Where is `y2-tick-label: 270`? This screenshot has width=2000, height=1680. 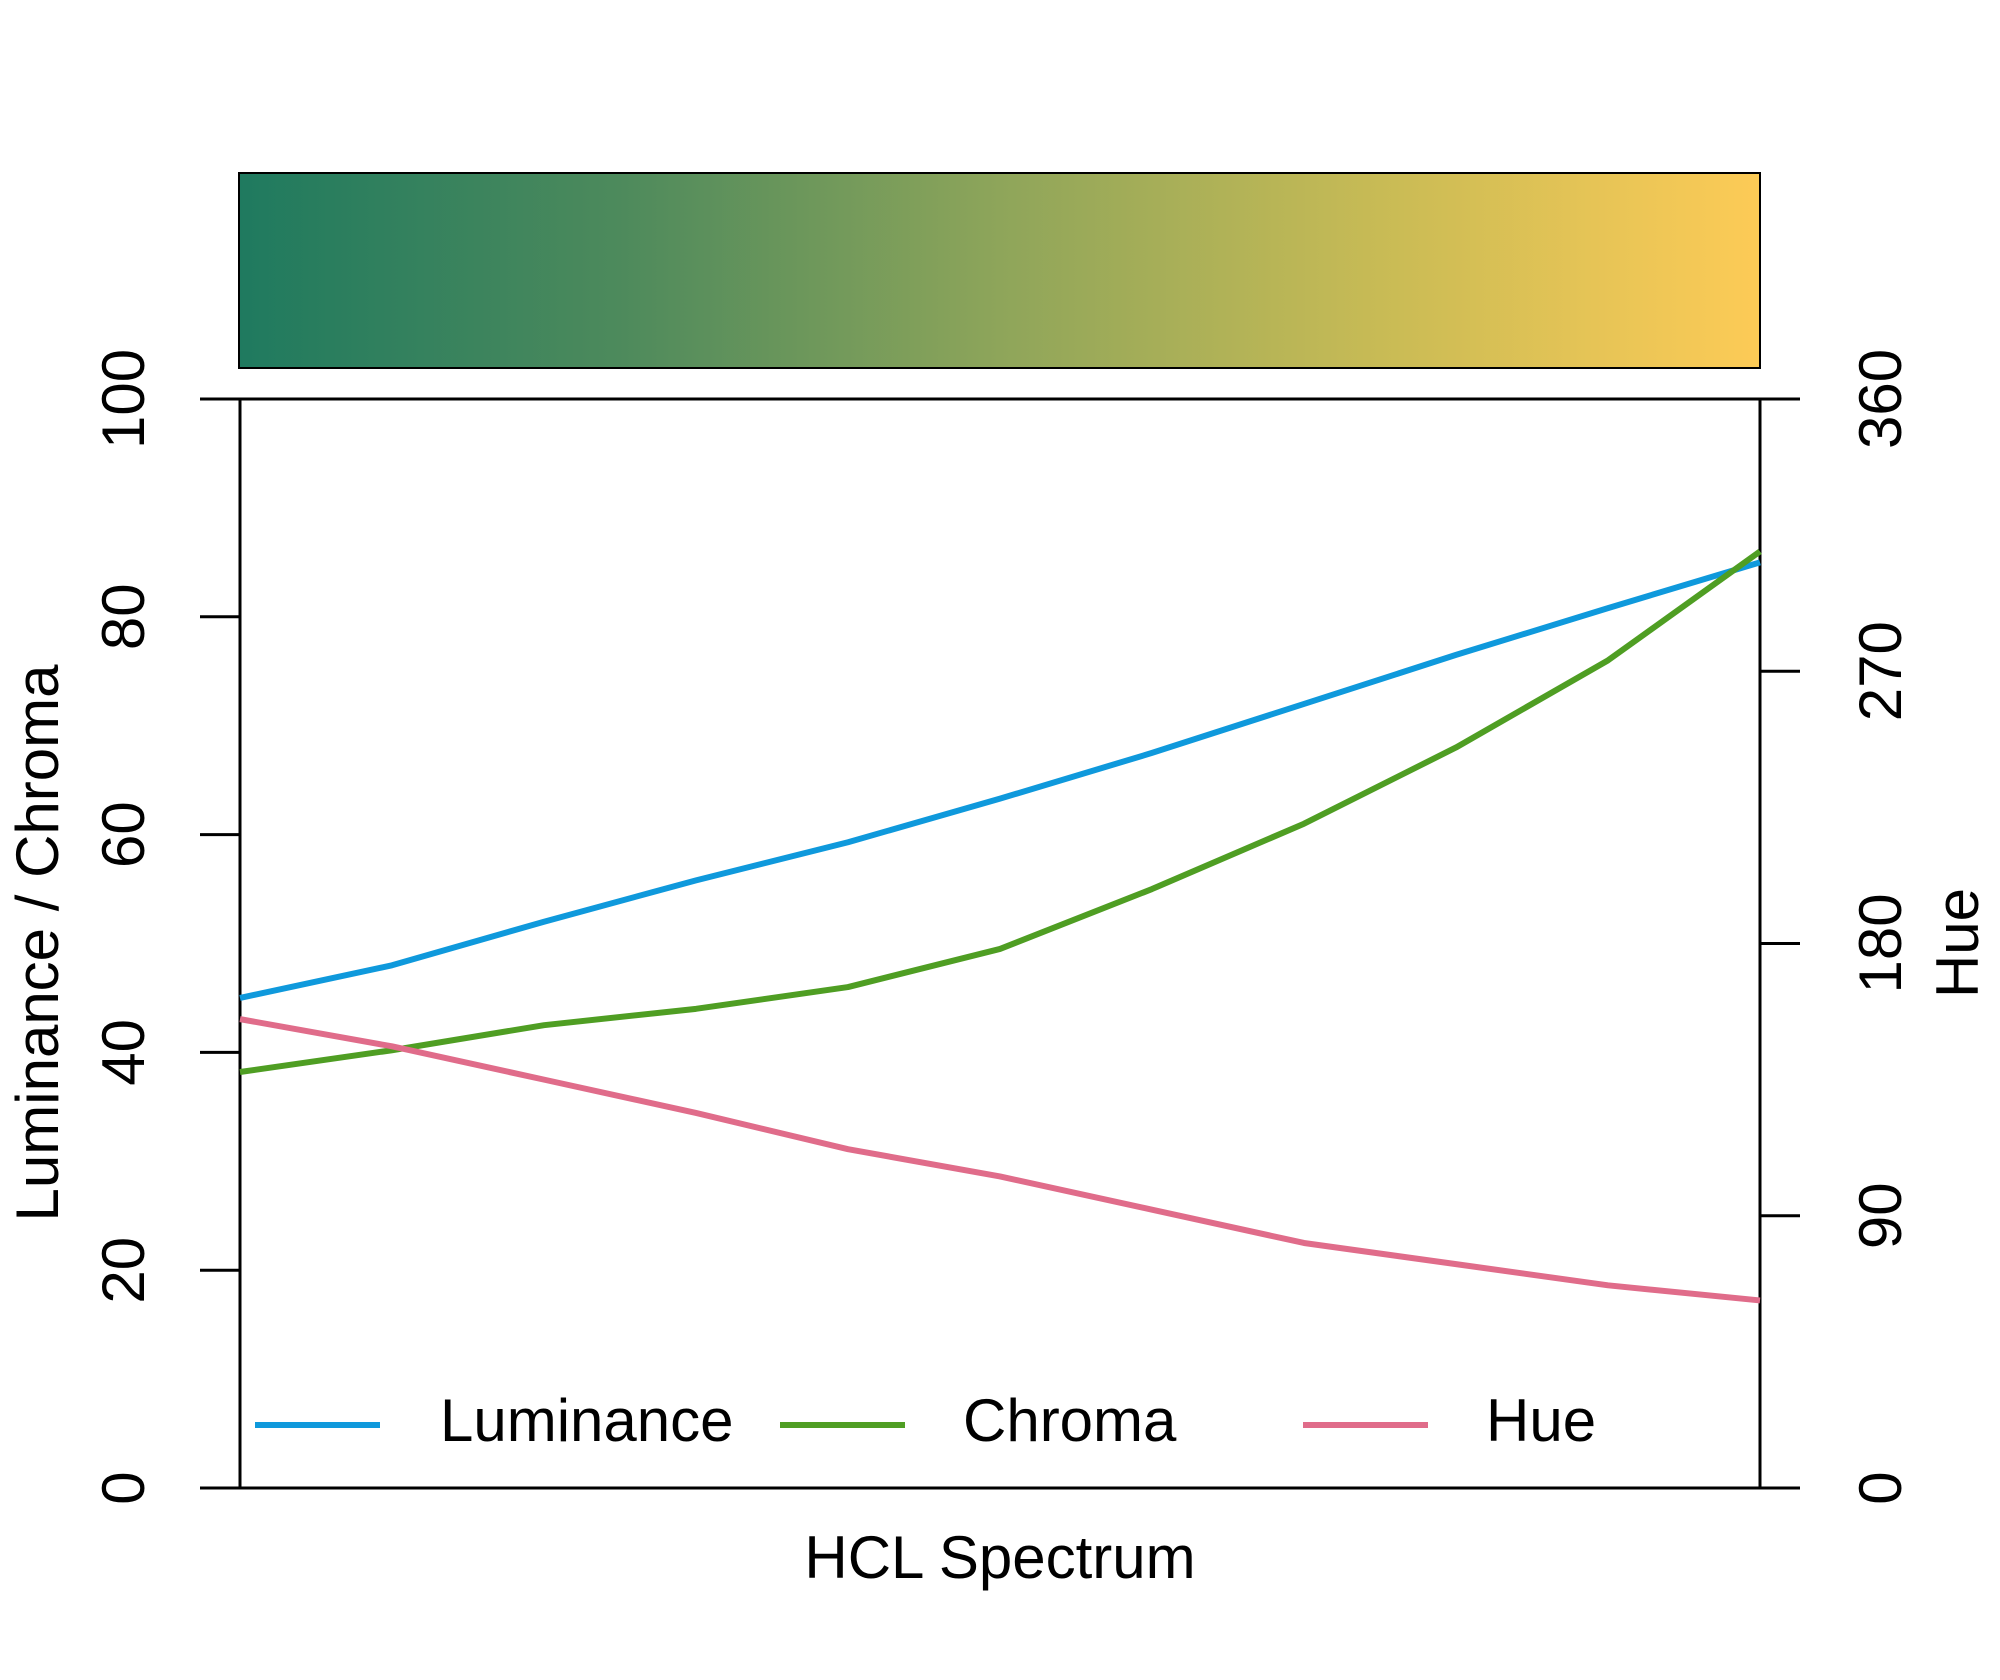 y2-tick-label: 270 is located at coordinates (1880, 671).